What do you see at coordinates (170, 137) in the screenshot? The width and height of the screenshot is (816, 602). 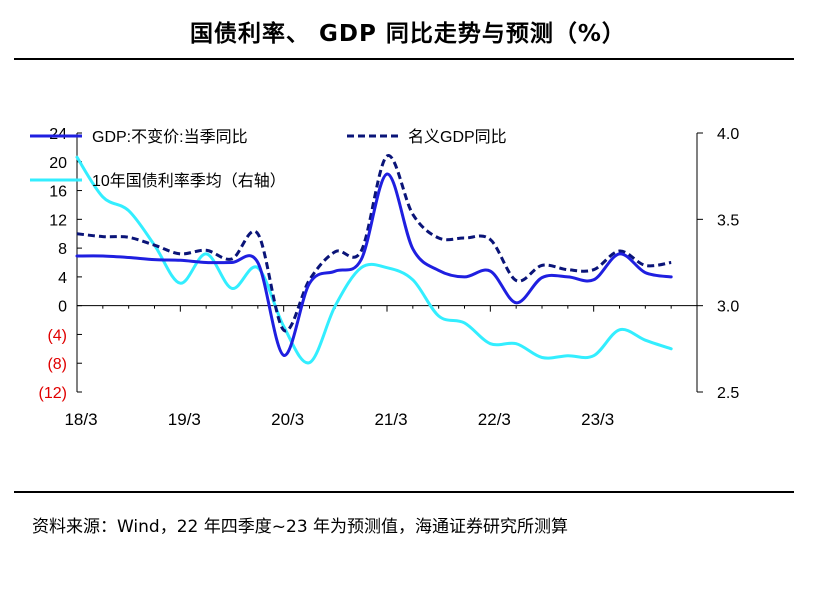 I see `legend-label: GDP:不变价:当季同比` at bounding box center [170, 137].